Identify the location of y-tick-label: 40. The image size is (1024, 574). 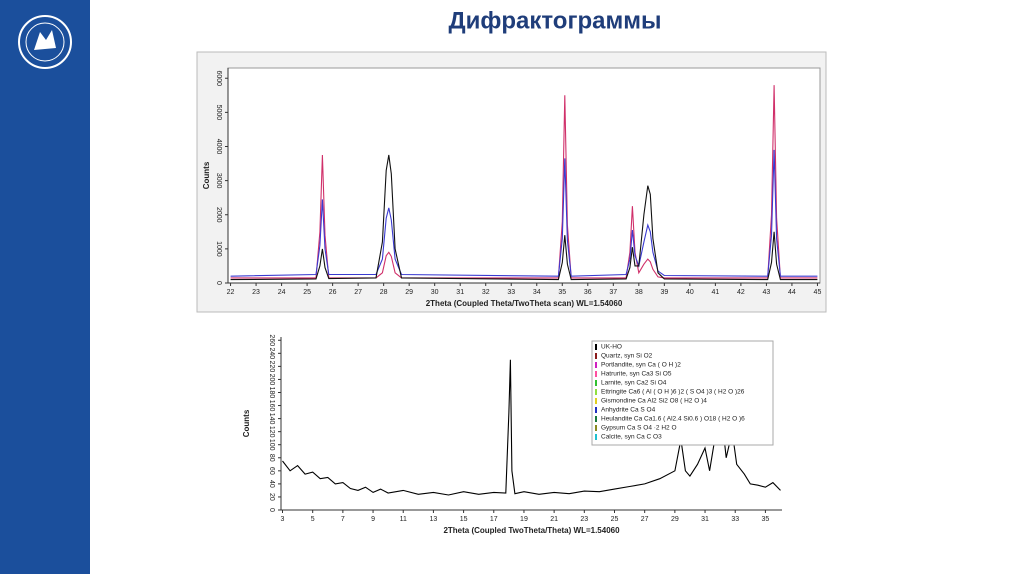
(271, 484).